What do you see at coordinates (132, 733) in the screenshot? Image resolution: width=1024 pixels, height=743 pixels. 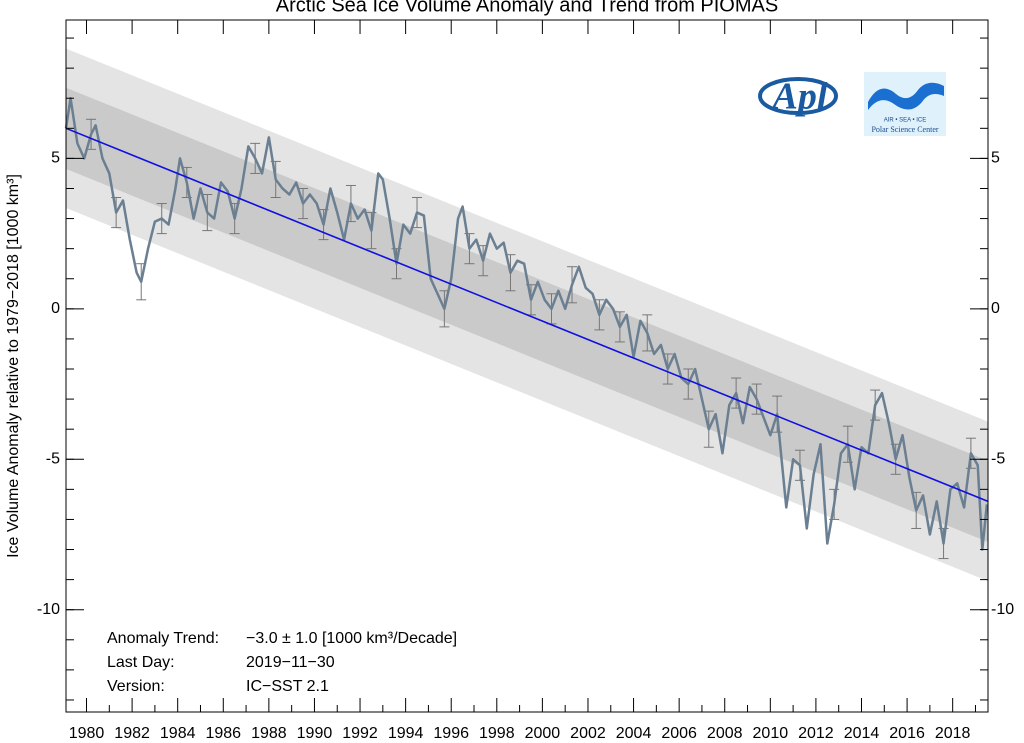 I see `x-tick-label: 1982` at bounding box center [132, 733].